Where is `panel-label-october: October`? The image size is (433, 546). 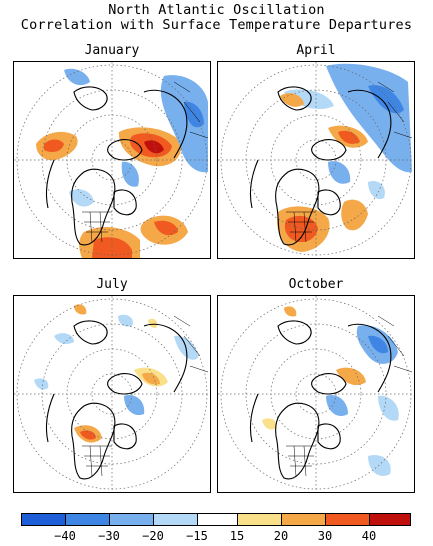
panel-label-october: October is located at coordinates (316, 284).